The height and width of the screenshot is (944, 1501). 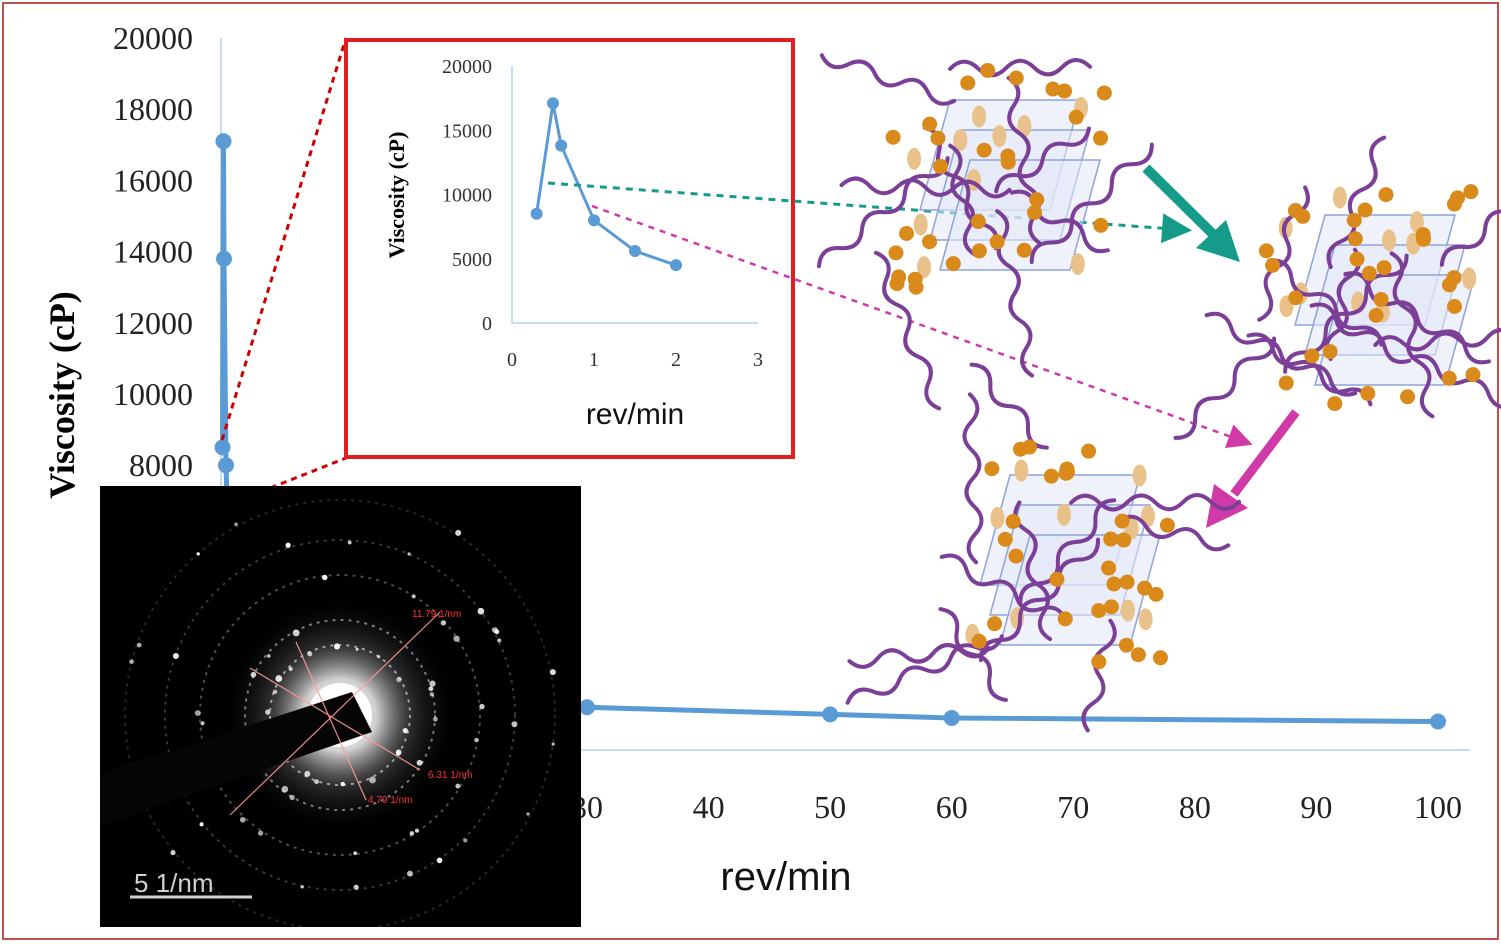 I want to click on diffraction-annotation-2: 6.31 1/nm, so click(x=450, y=775).